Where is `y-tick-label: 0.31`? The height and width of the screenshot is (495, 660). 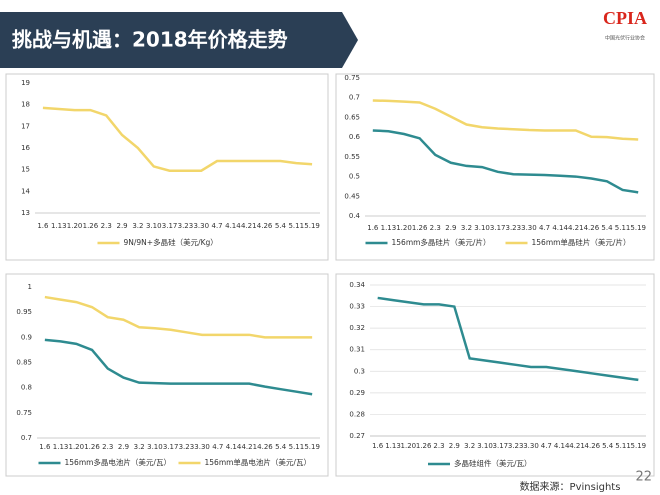 y-tick-label: 0.31 is located at coordinates (357, 350).